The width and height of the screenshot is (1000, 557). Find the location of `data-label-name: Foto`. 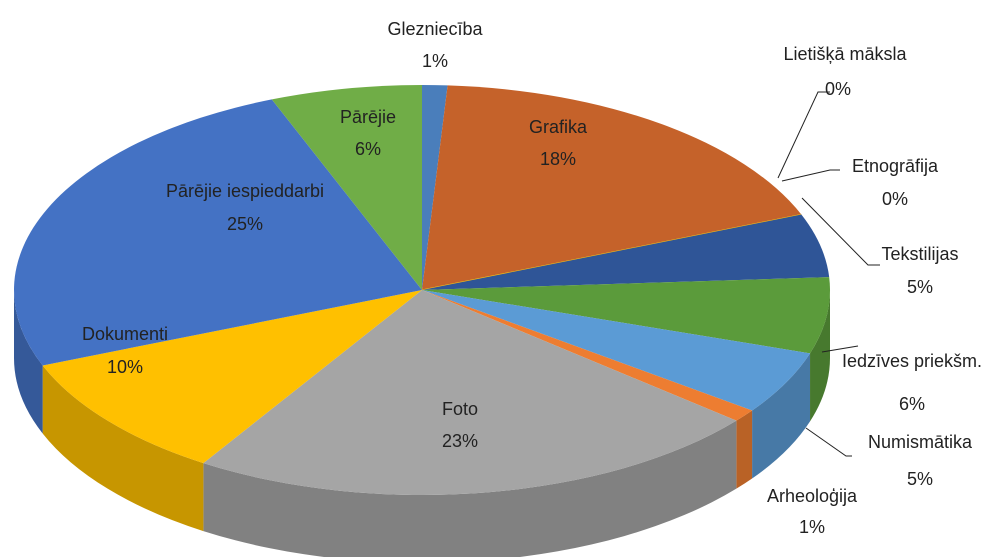

data-label-name: Foto is located at coordinates (460, 409).